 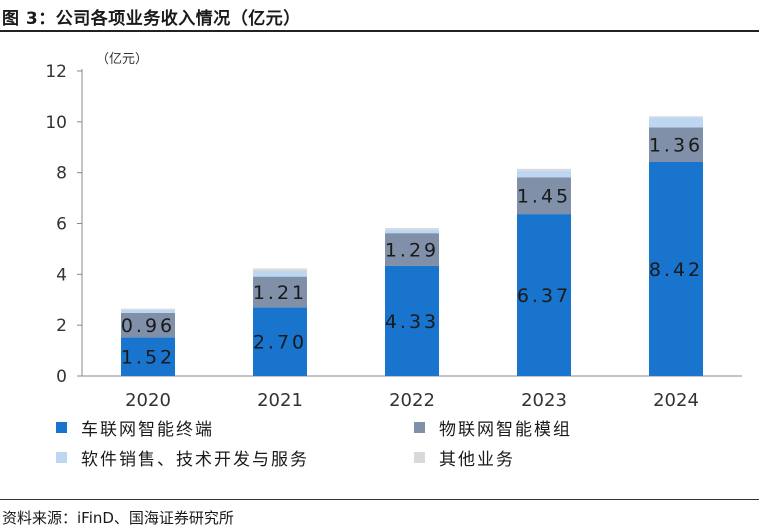 I want to click on bottom-divider, so click(x=379, y=499).